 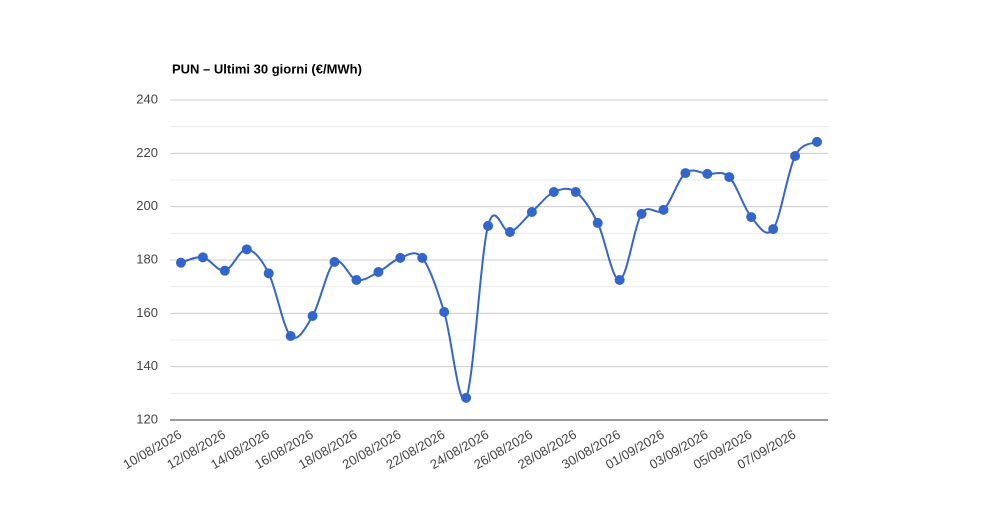 What do you see at coordinates (147, 98) in the screenshot?
I see `y-tick-label: 240` at bounding box center [147, 98].